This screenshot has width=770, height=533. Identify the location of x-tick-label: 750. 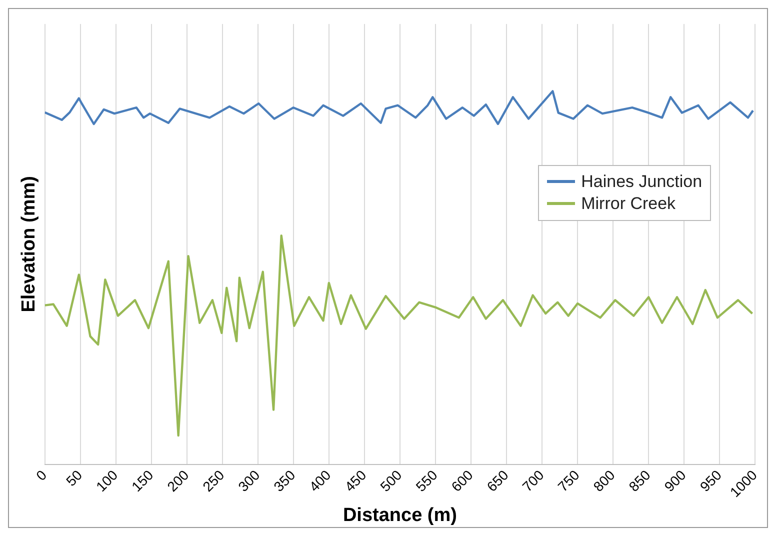
(568, 480).